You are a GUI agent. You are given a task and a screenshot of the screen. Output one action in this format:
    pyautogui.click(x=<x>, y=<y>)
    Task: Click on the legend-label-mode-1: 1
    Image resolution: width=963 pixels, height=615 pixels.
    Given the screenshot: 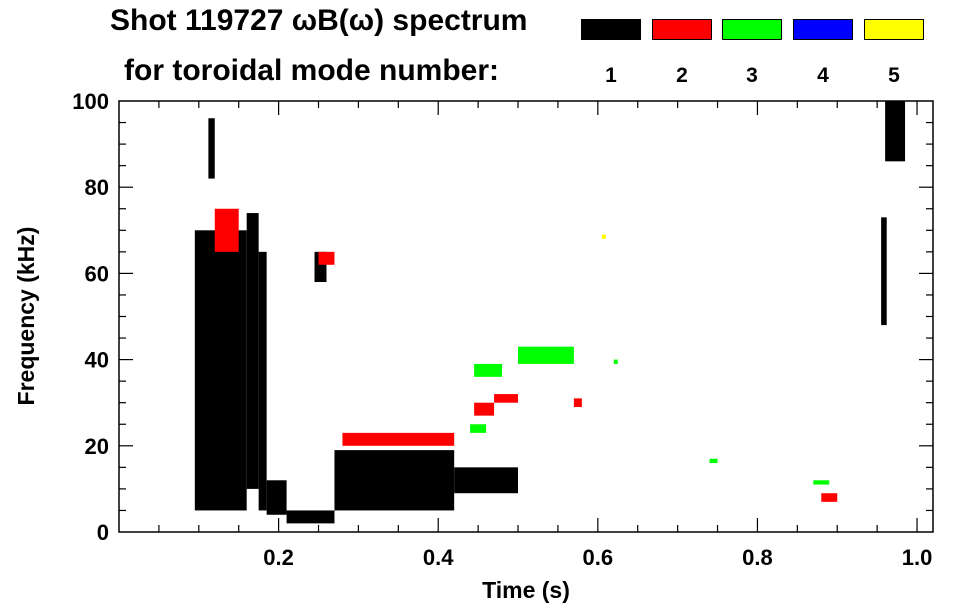 What is the action you would take?
    pyautogui.click(x=611, y=75)
    